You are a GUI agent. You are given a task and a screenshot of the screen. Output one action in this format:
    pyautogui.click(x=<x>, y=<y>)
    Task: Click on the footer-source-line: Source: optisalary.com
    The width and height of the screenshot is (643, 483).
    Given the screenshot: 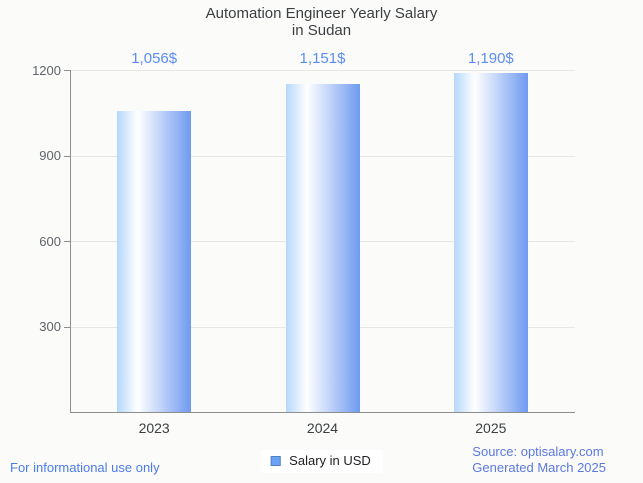 What is the action you would take?
    pyautogui.click(x=538, y=451)
    